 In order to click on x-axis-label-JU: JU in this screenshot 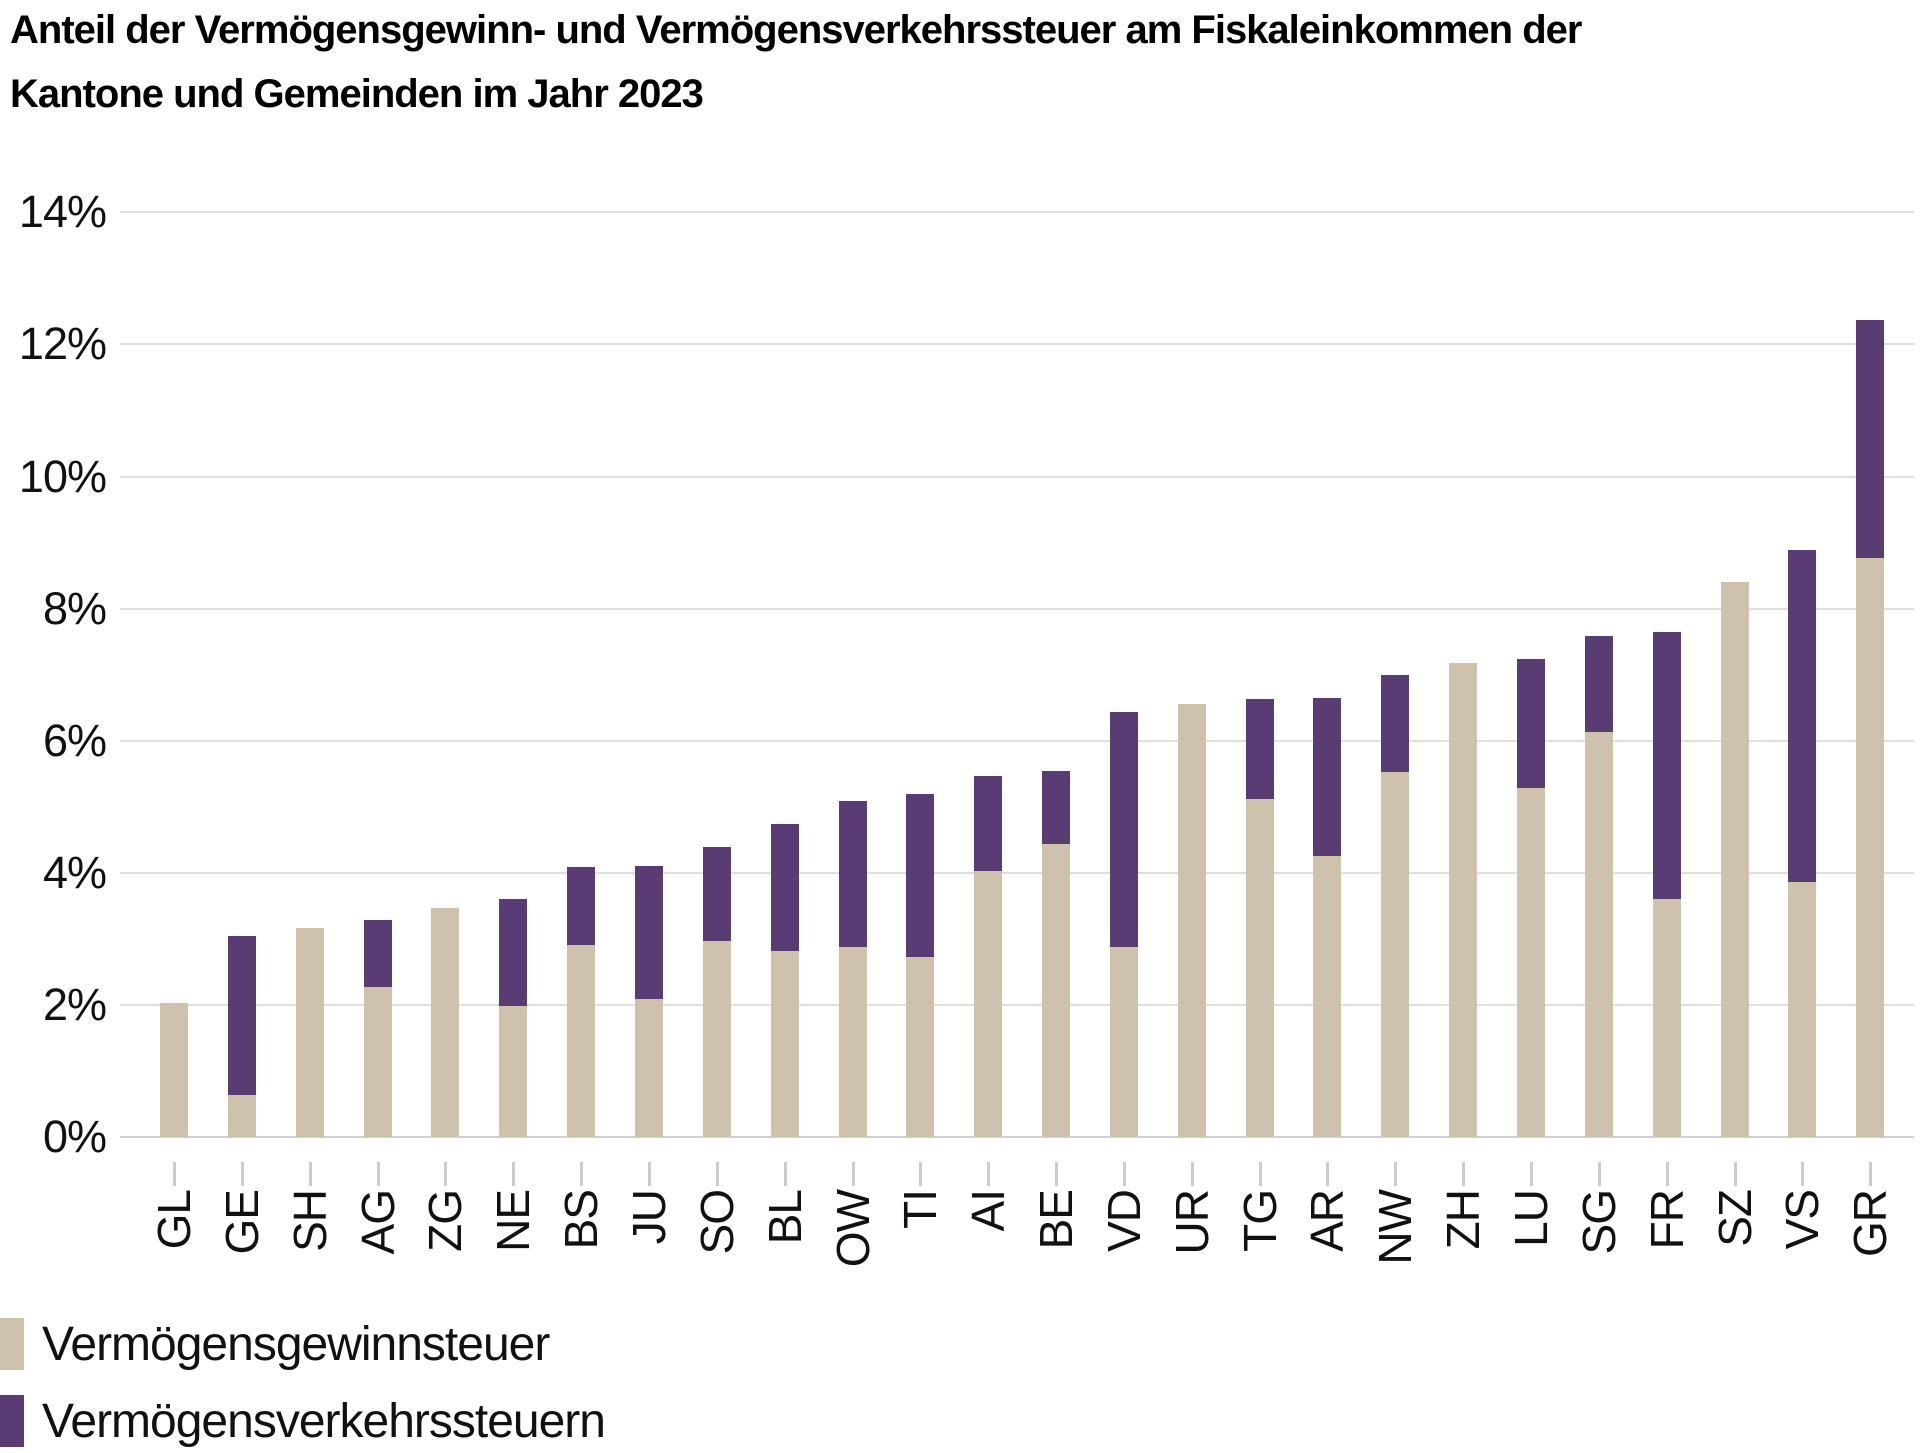, I will do `click(649, 1217)`.